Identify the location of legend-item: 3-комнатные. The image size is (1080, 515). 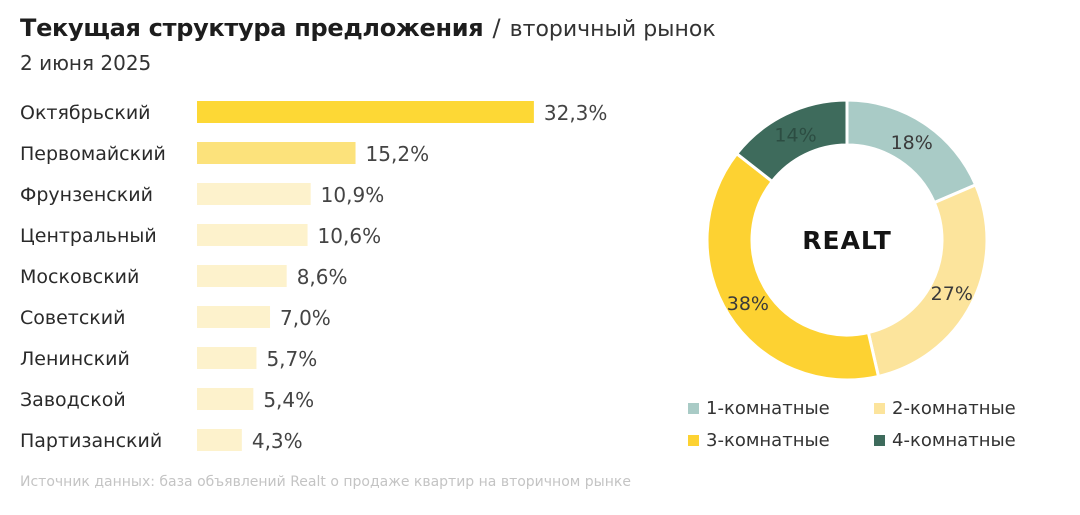
(759, 440).